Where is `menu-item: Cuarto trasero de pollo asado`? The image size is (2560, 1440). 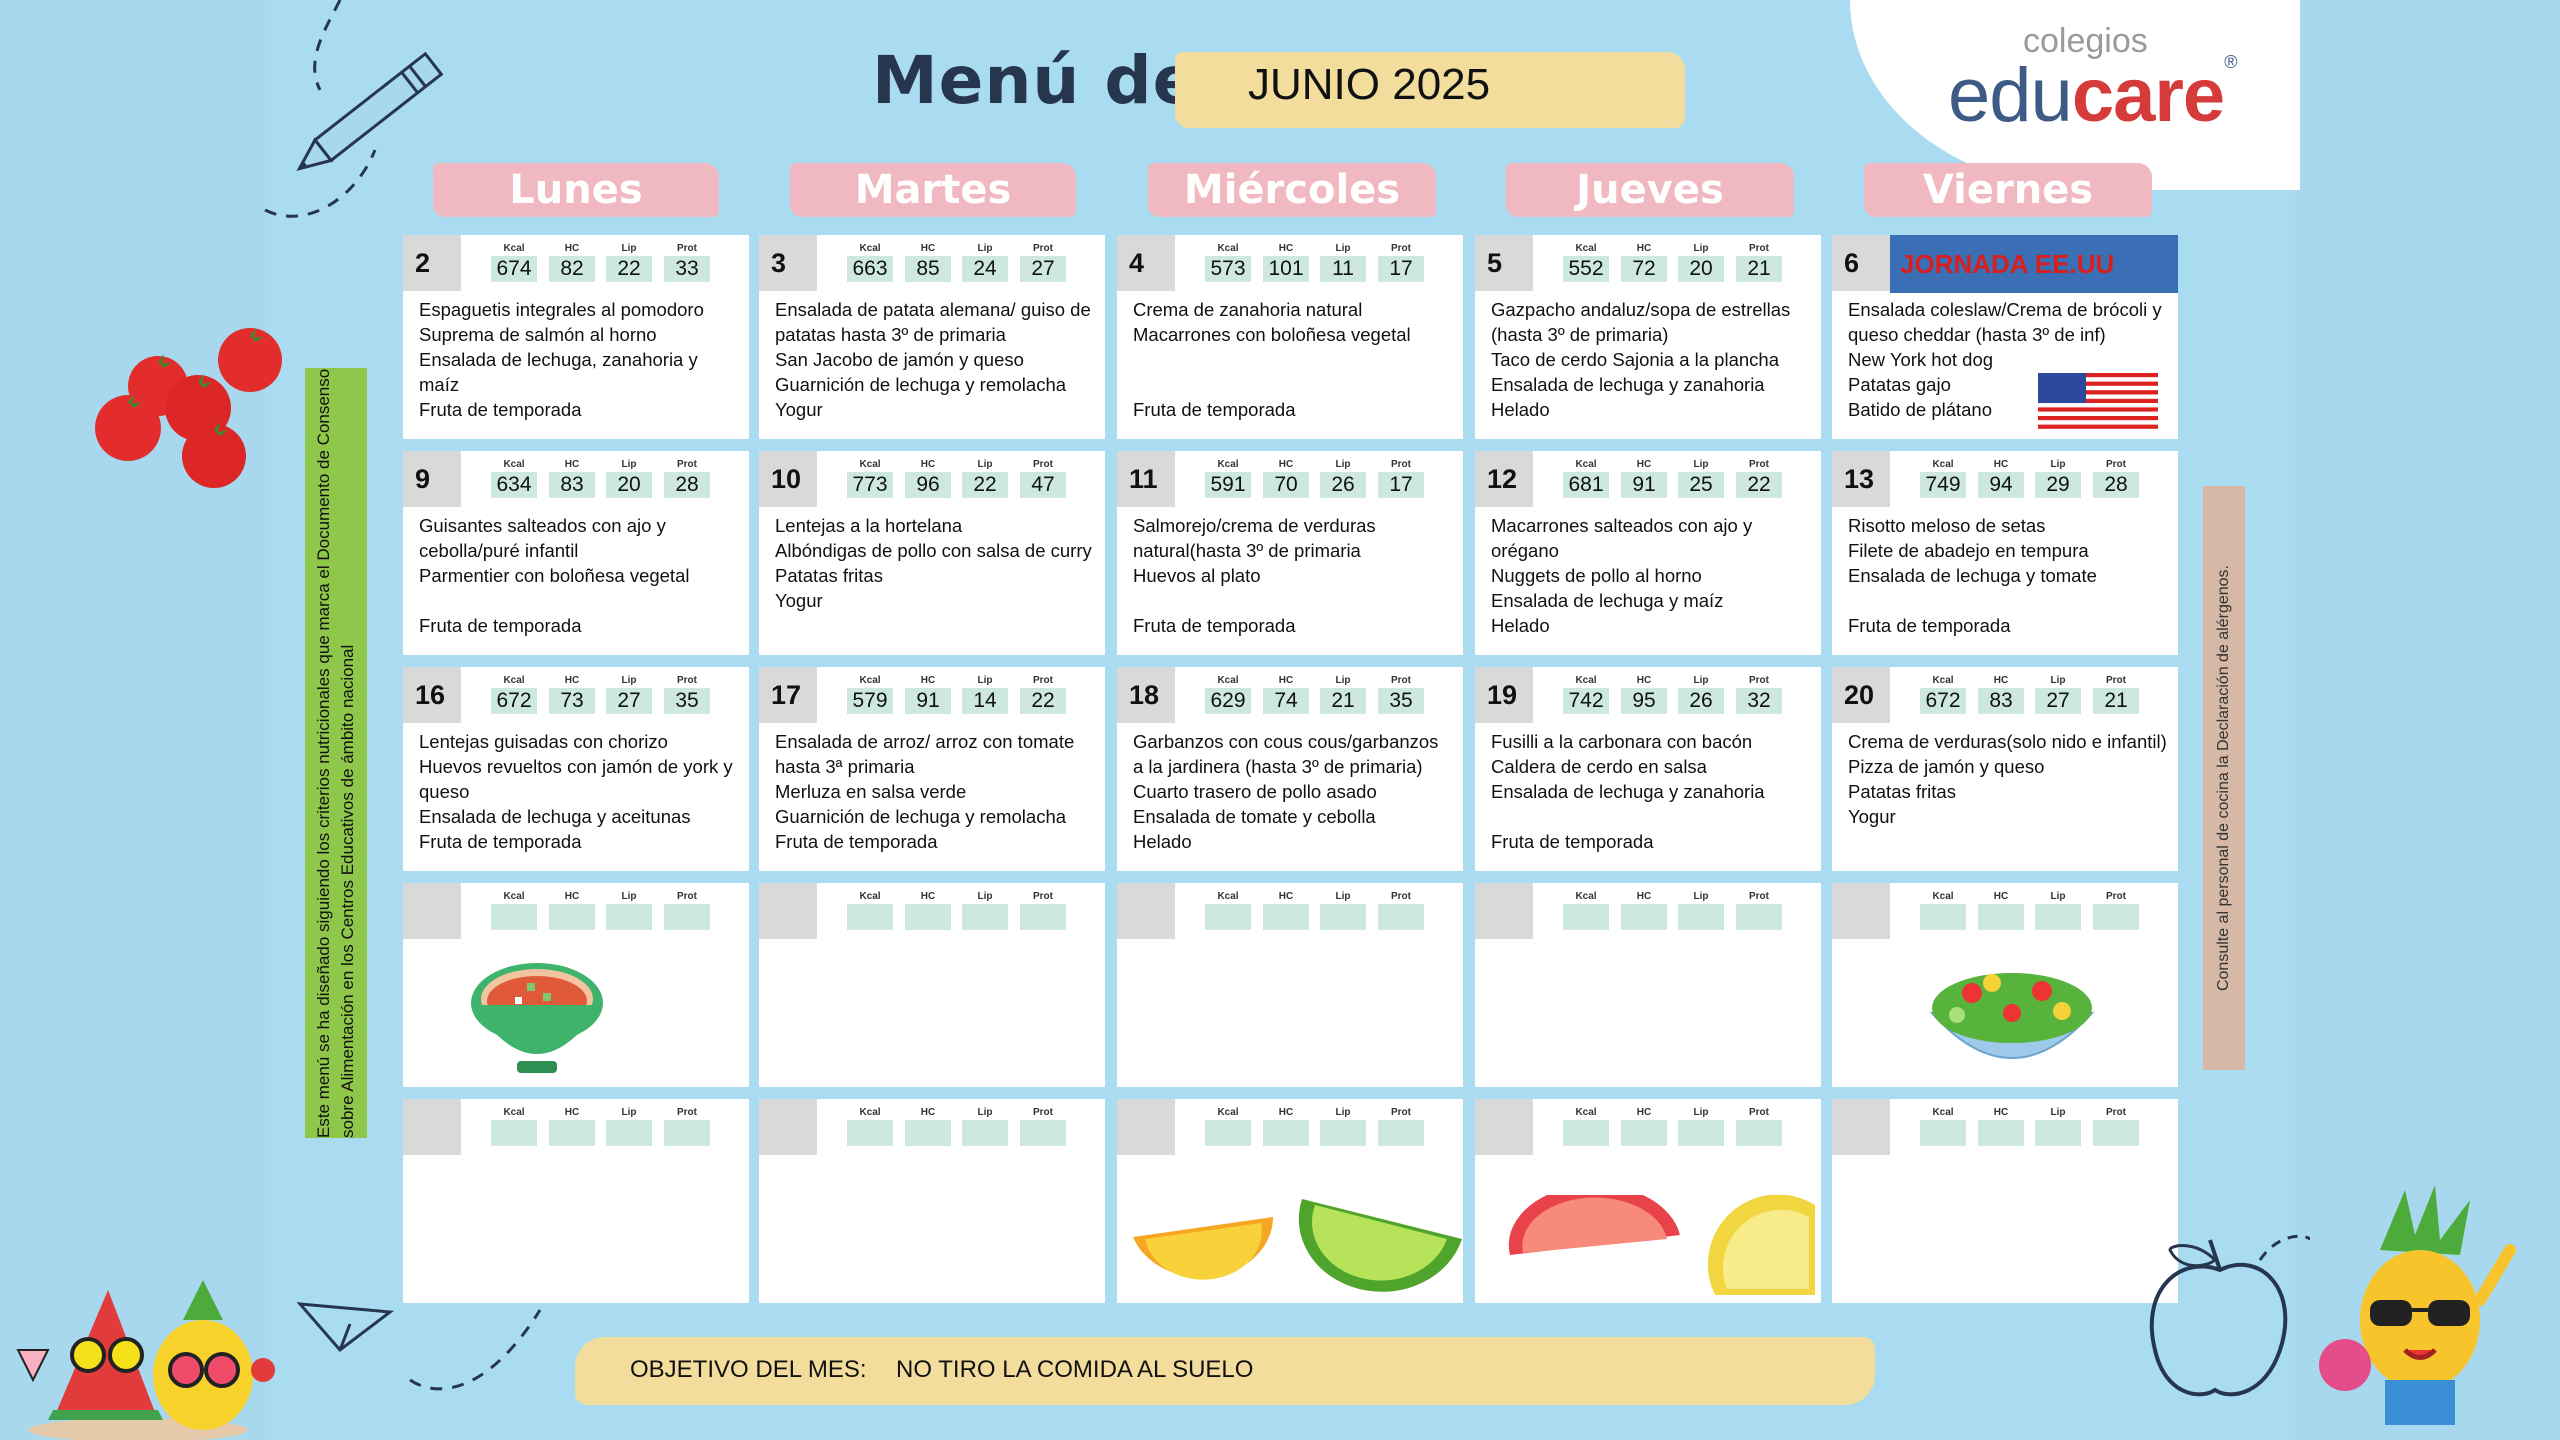
menu-item: Cuarto trasero de pollo asado is located at coordinates (1255, 791).